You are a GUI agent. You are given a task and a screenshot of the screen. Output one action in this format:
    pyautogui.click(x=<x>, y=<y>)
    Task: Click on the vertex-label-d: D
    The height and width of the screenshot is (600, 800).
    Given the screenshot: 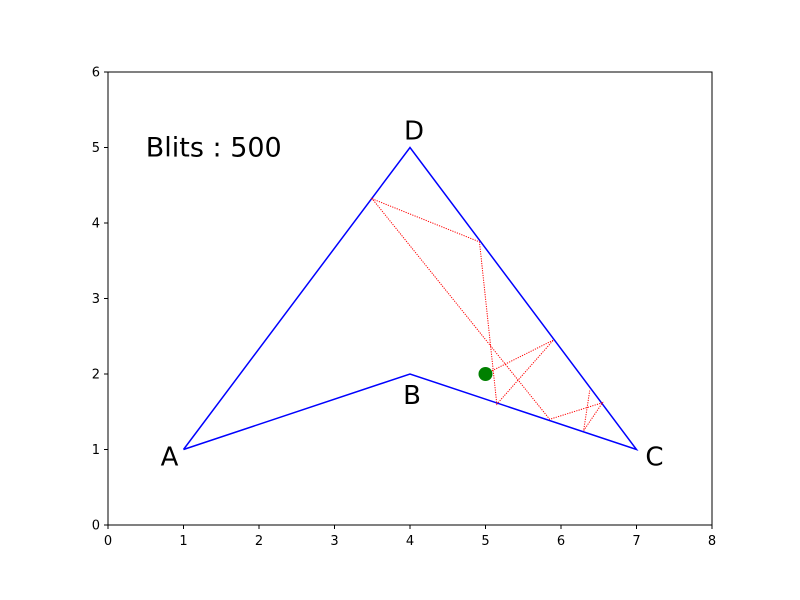 What is the action you would take?
    pyautogui.click(x=414, y=132)
    